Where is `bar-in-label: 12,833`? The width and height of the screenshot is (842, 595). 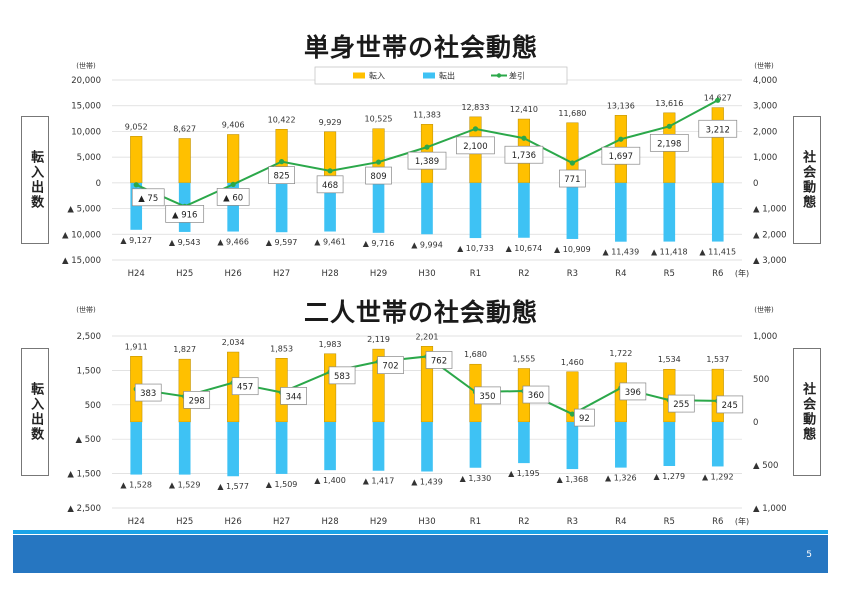
bar-in-label: 12,833 is located at coordinates (475, 107).